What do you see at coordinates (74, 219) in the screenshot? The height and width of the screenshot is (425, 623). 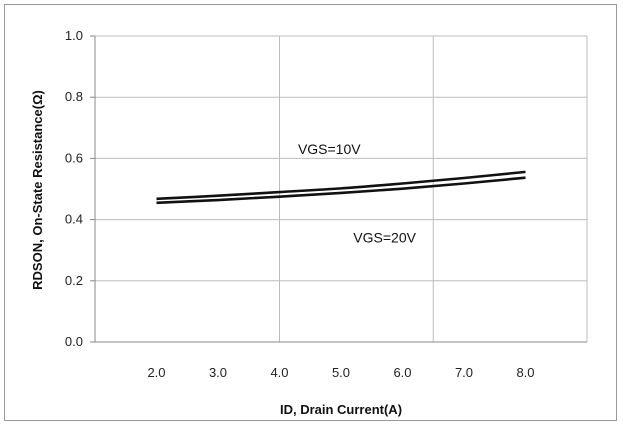 I see `y-tick-label: 0.4` at bounding box center [74, 219].